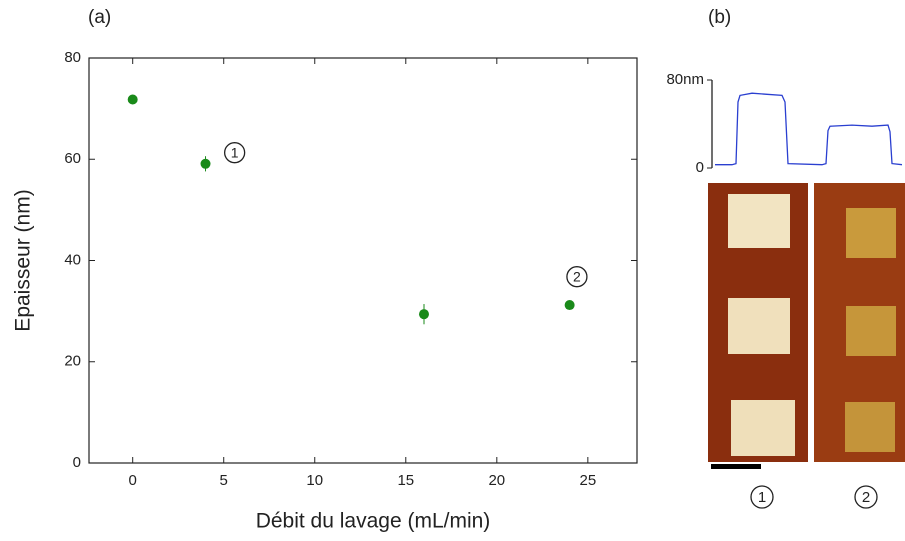  What do you see at coordinates (72, 361) in the screenshot?
I see `y-tick-label: 20` at bounding box center [72, 361].